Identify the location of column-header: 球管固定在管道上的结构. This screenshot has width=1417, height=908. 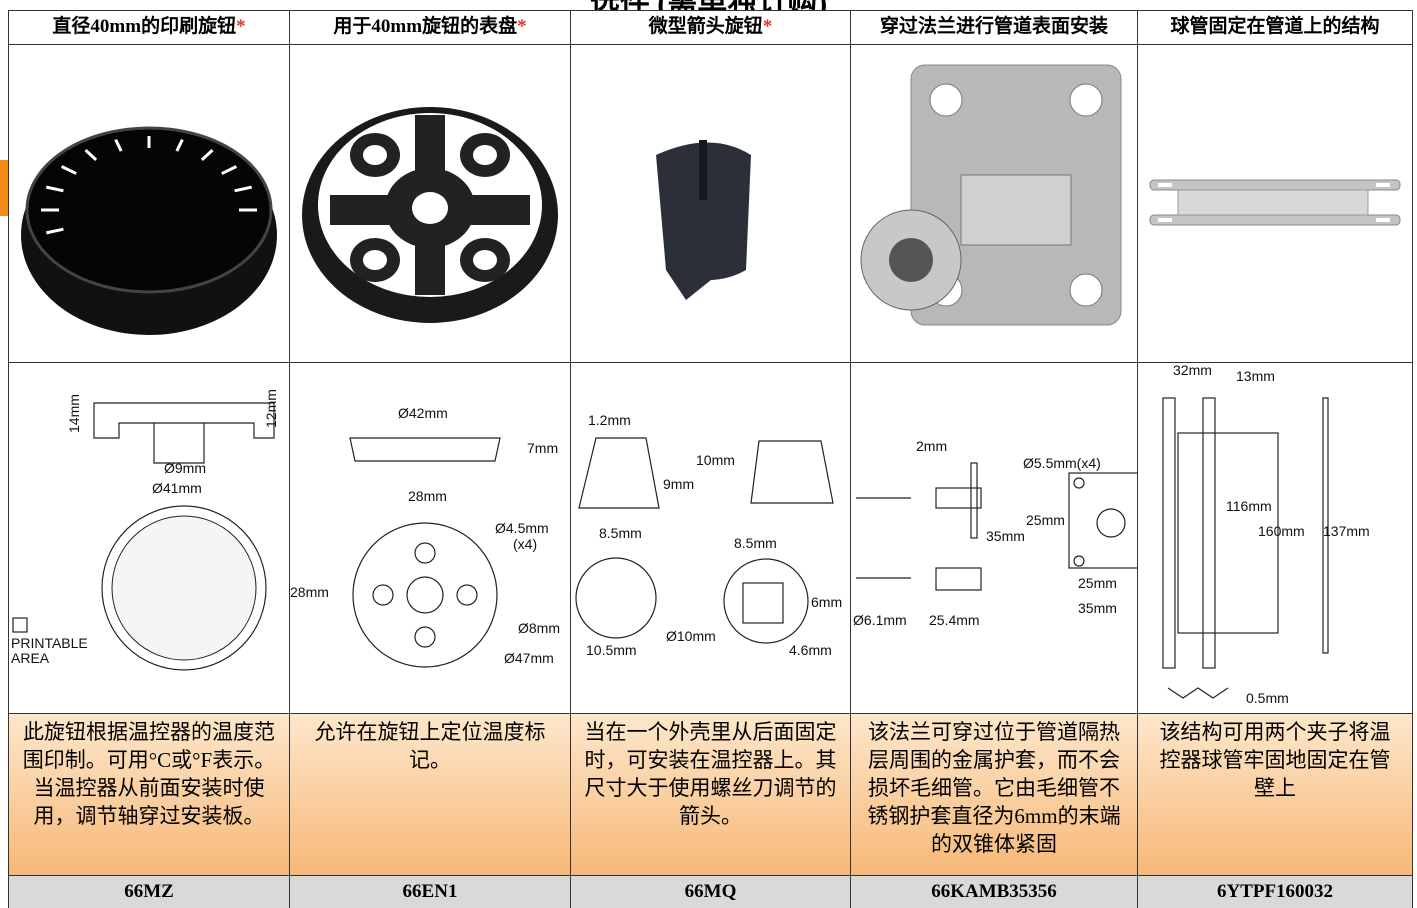
(1275, 27).